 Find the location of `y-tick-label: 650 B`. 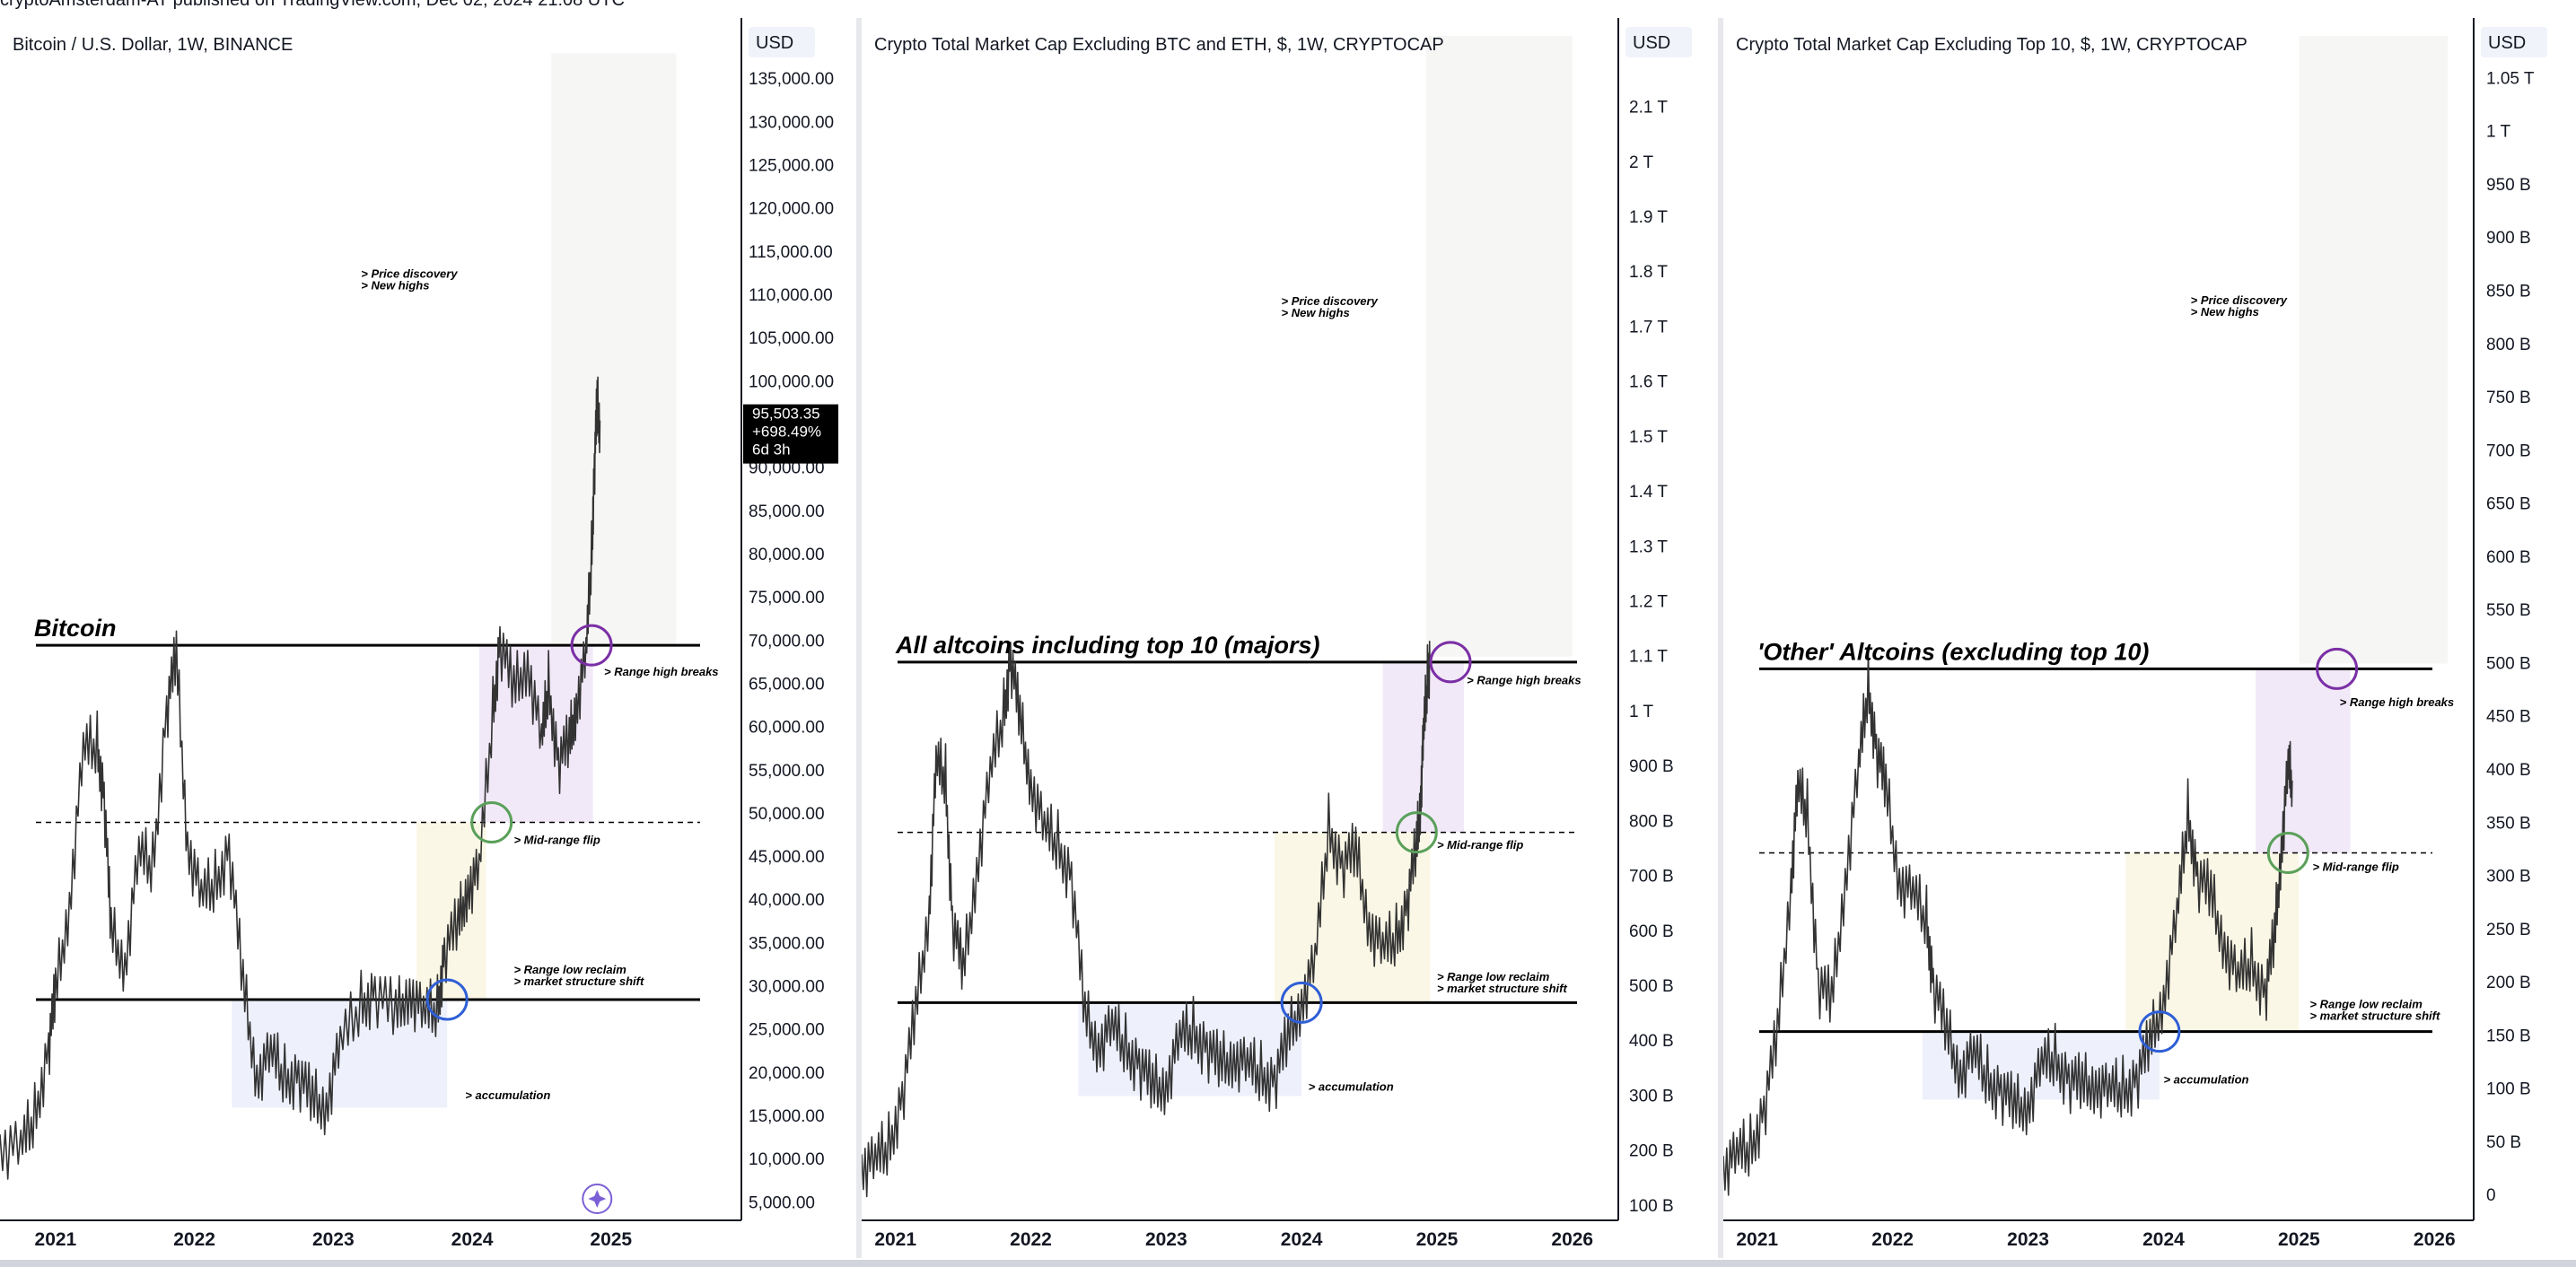

y-tick-label: 650 B is located at coordinates (2508, 504).